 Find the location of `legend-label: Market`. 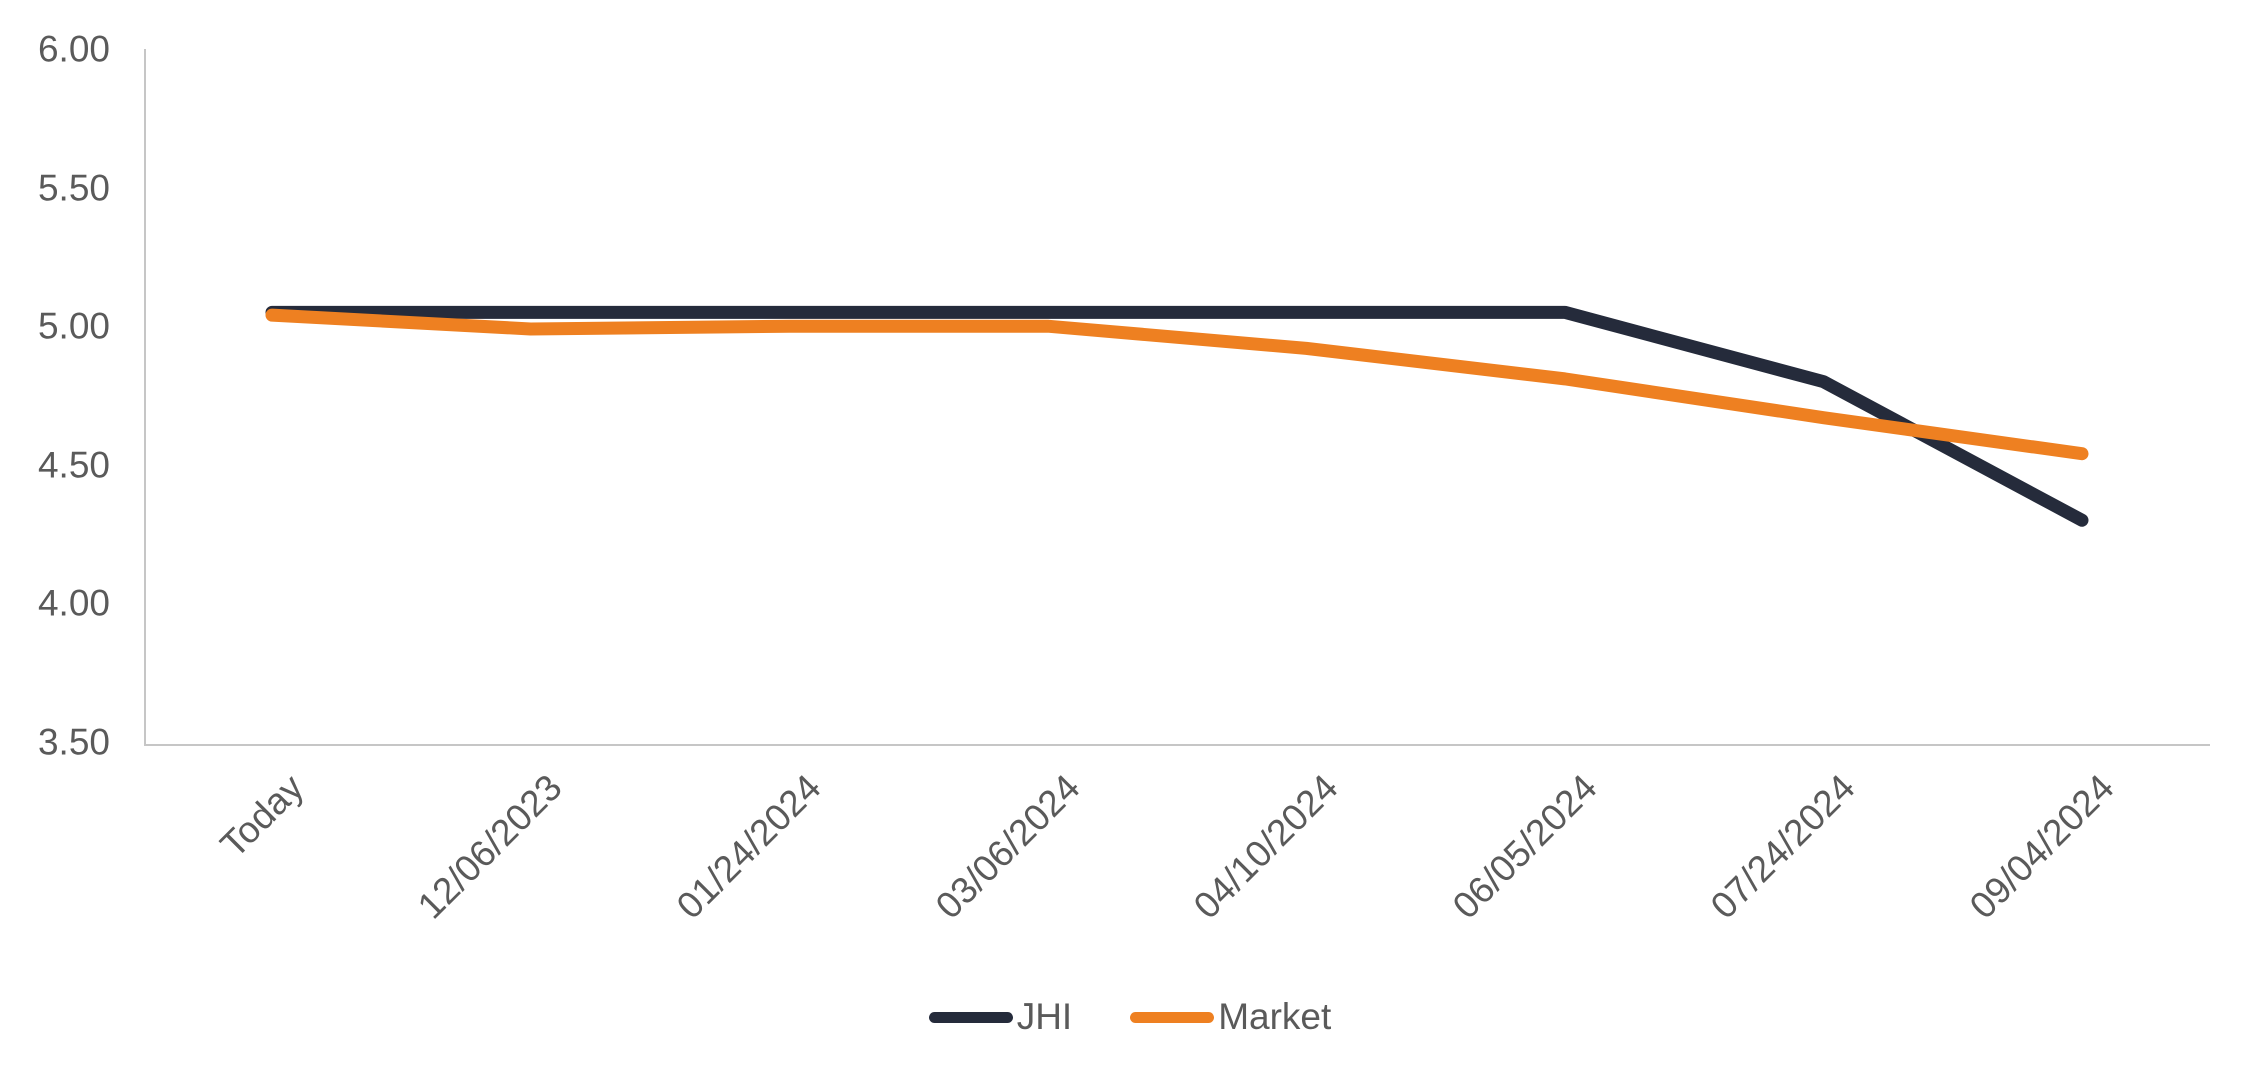

legend-label: Market is located at coordinates (1275, 1016).